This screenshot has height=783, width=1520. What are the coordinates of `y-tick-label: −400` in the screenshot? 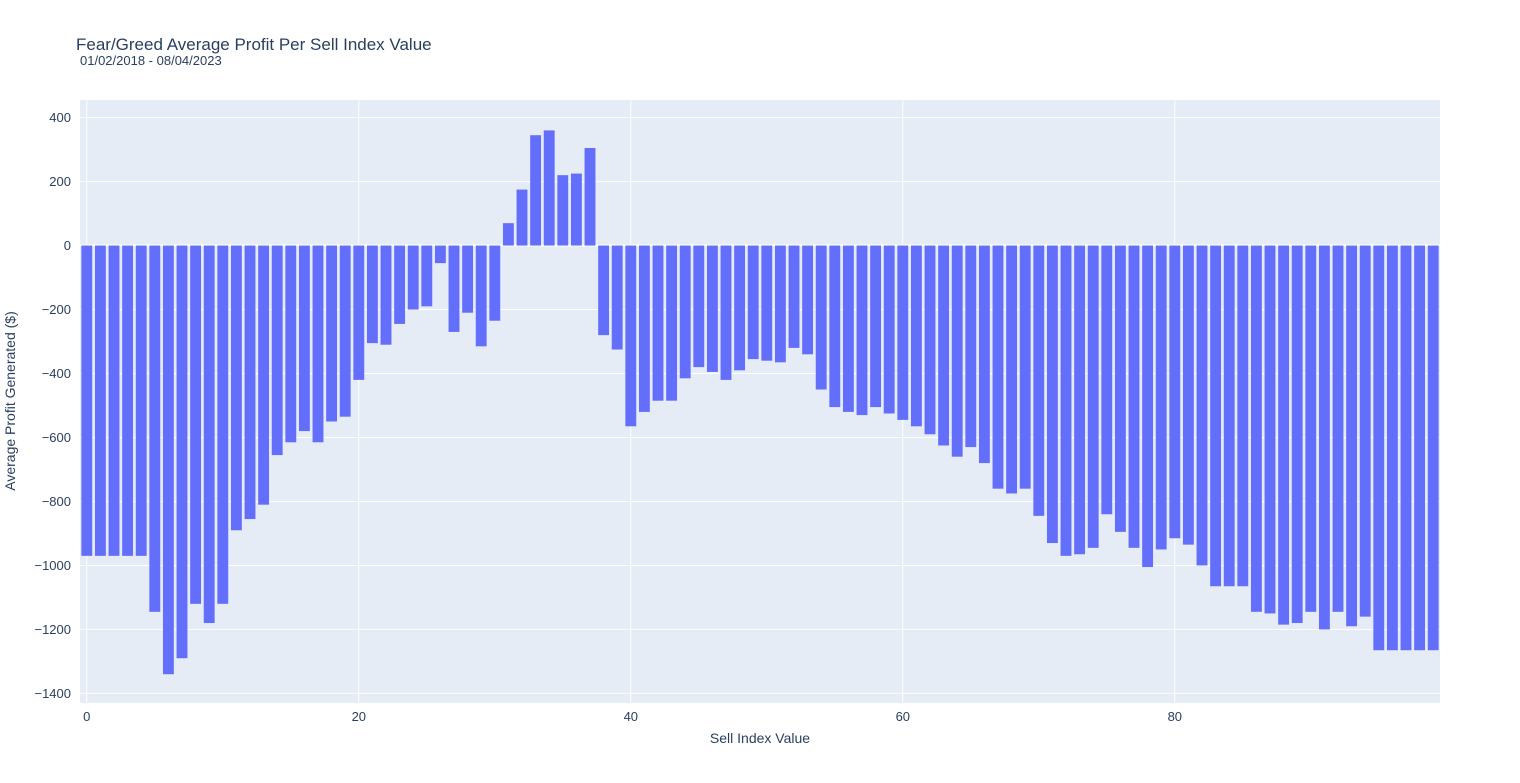 It's located at (56, 373).